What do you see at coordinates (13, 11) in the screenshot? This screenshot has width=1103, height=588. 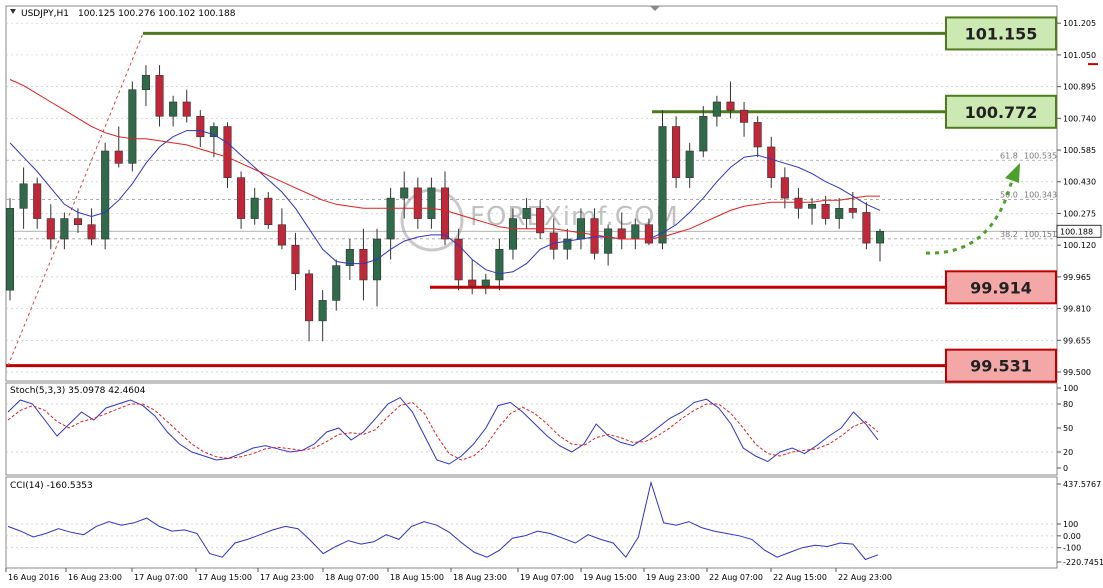 I see `symbol-dropdown-icon` at bounding box center [13, 11].